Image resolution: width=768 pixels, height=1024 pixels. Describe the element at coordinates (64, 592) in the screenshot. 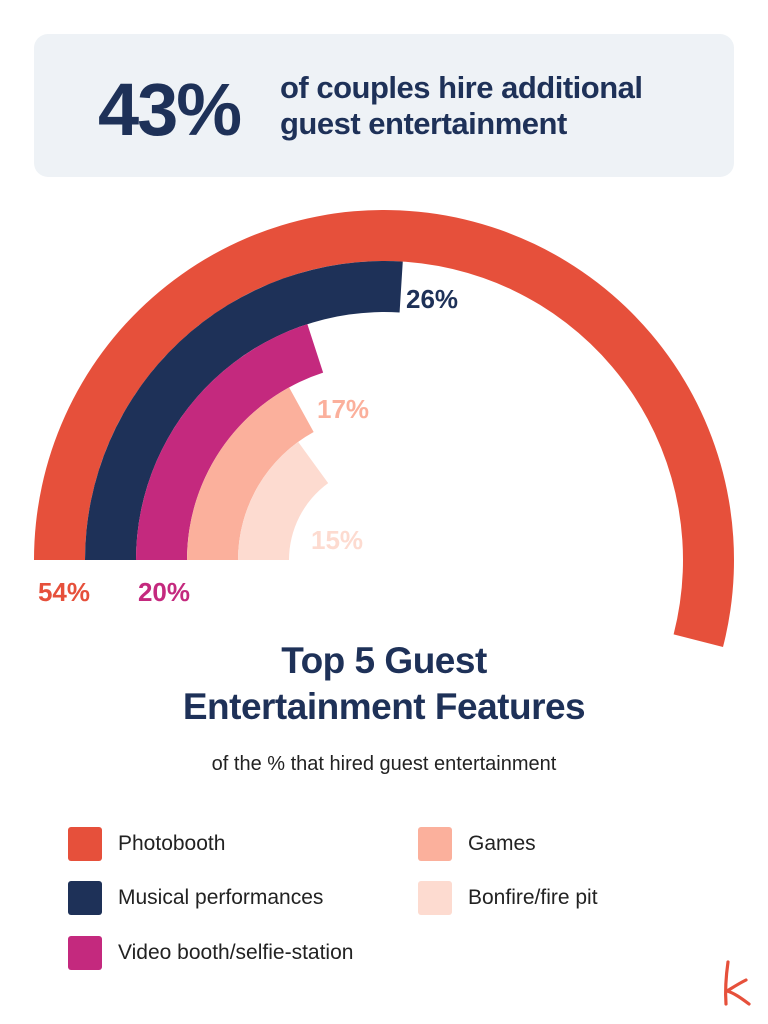

I see `data-label-photobooth: 54%` at that location.